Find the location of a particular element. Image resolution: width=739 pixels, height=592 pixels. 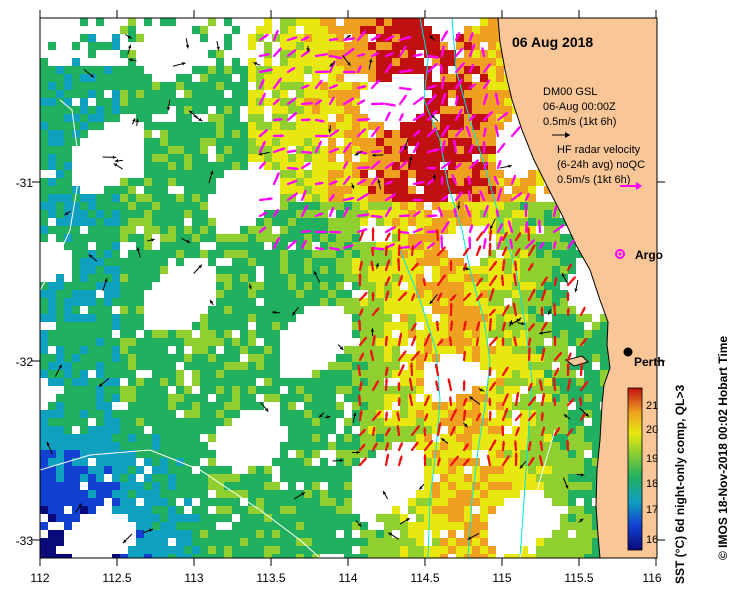

colorbar-tick: 19 is located at coordinates (652, 459).